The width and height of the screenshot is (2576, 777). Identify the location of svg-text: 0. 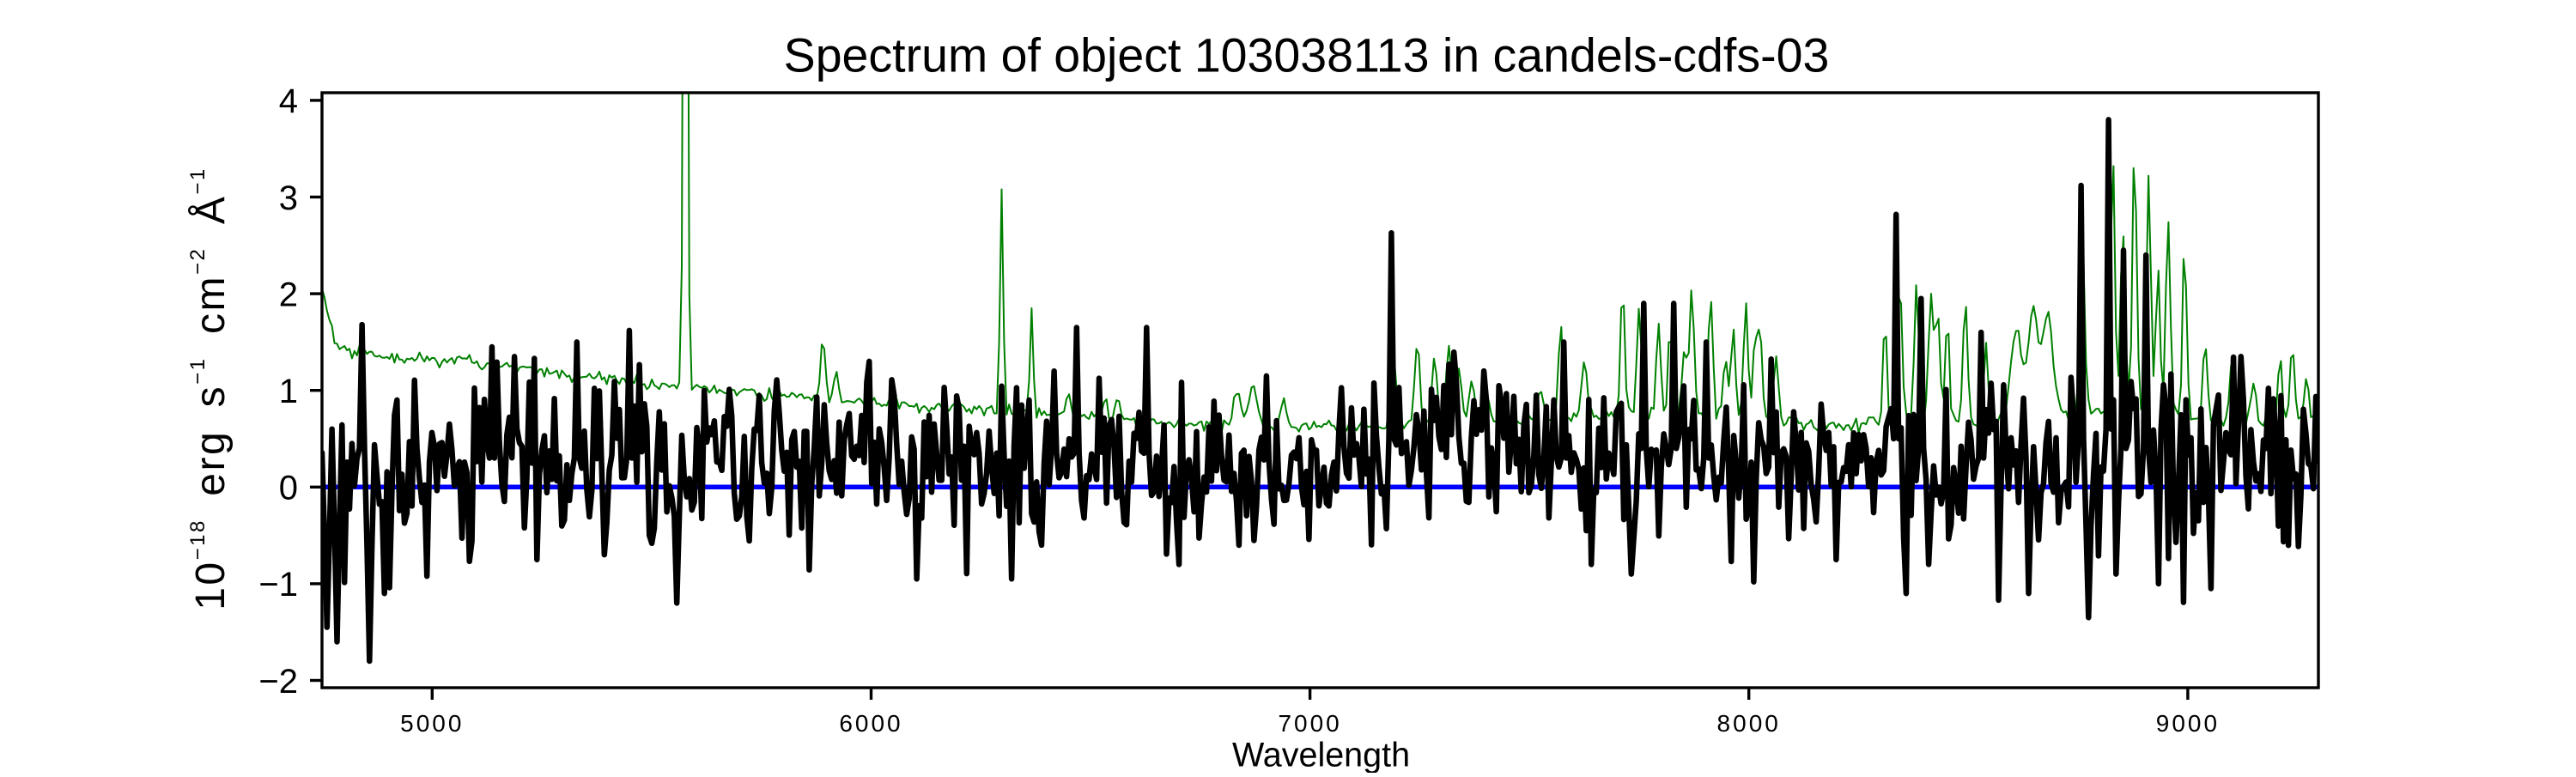
(289, 488).